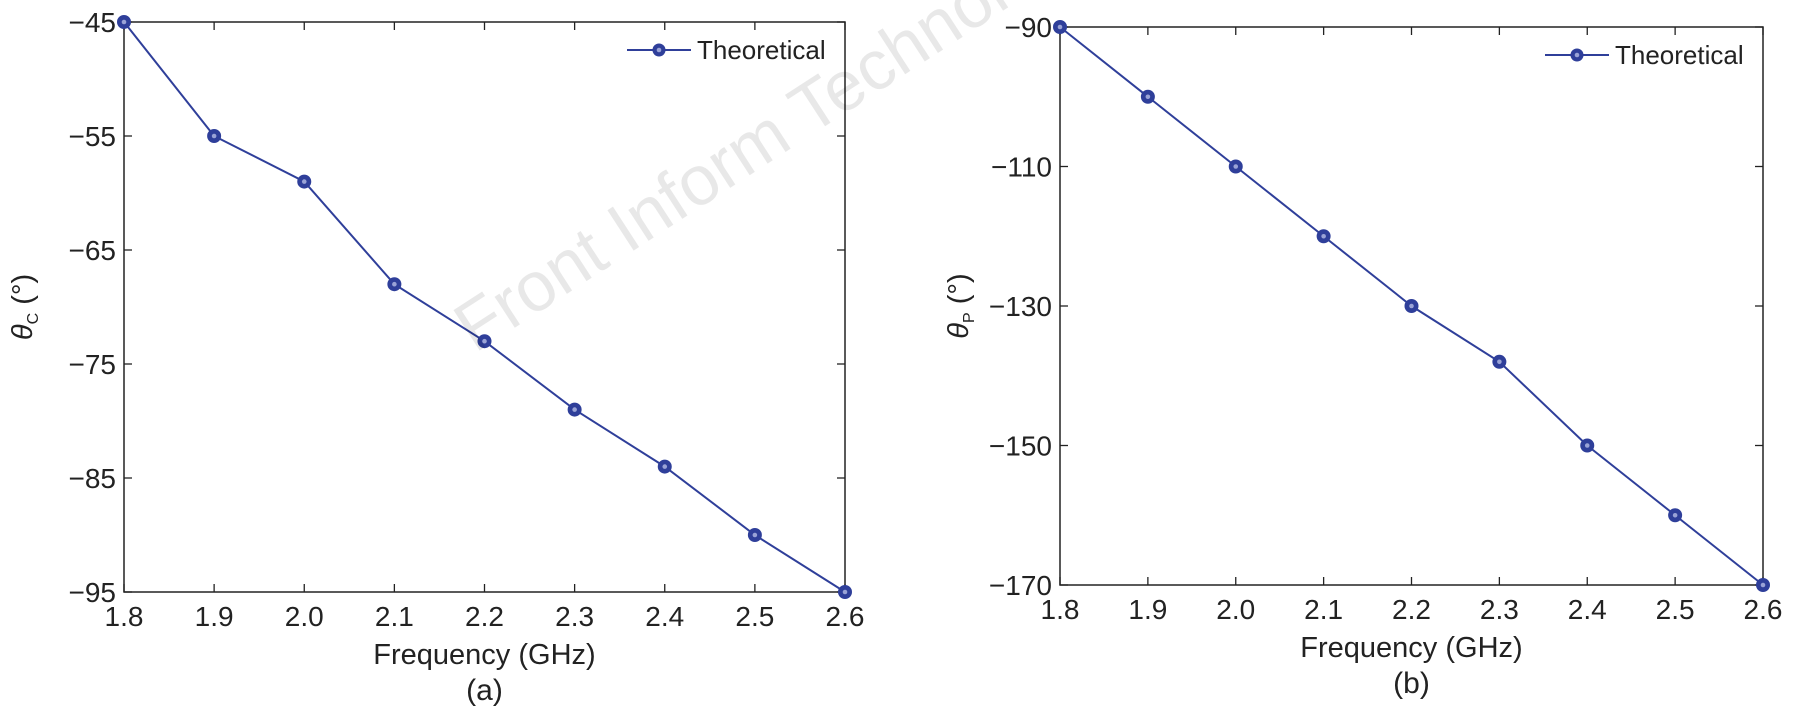 This screenshot has height=713, width=1804. I want to click on panel-label: (a), so click(484, 690).